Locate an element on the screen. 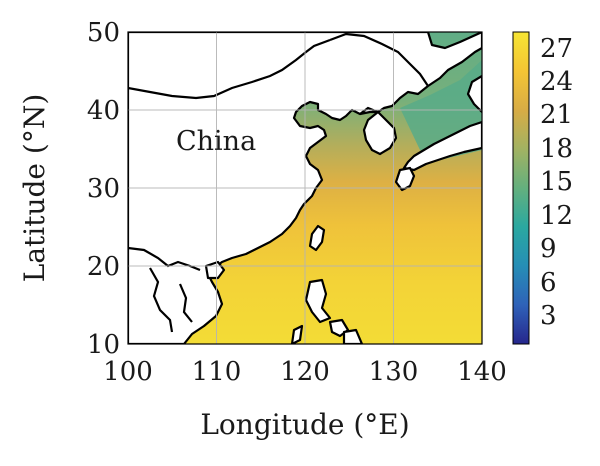  japan-honshu-landmass is located at coordinates (442, 146).